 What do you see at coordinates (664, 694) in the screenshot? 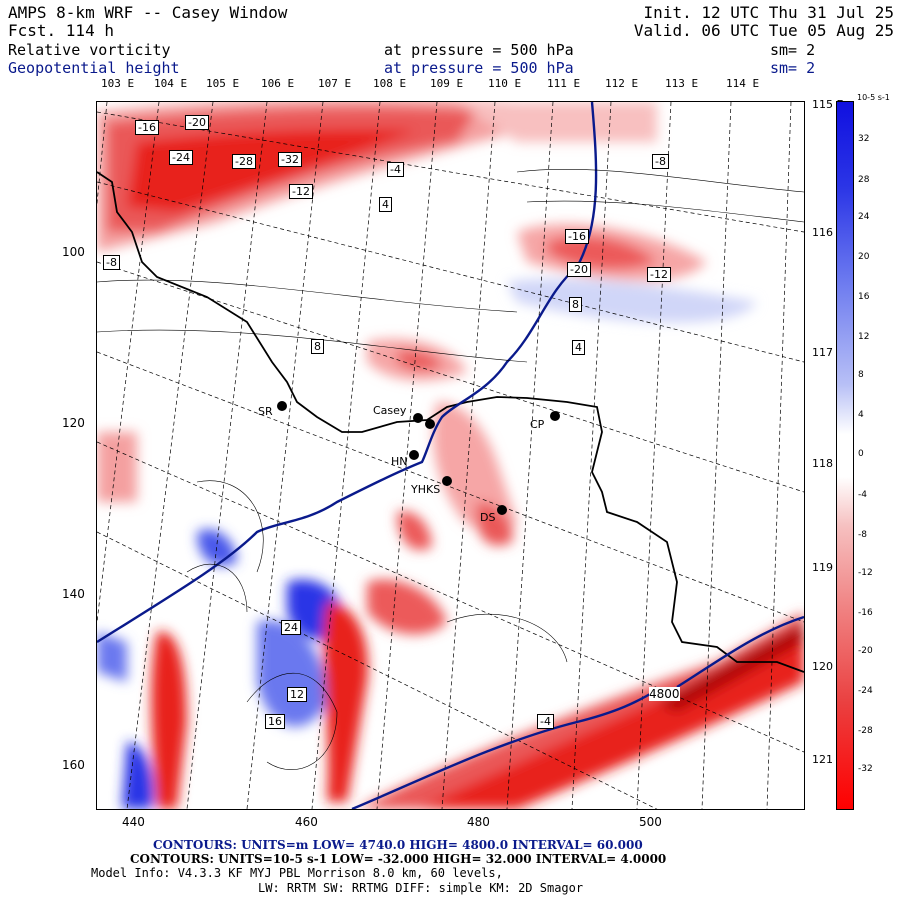
I see `height-contour-label: 4800` at bounding box center [664, 694].